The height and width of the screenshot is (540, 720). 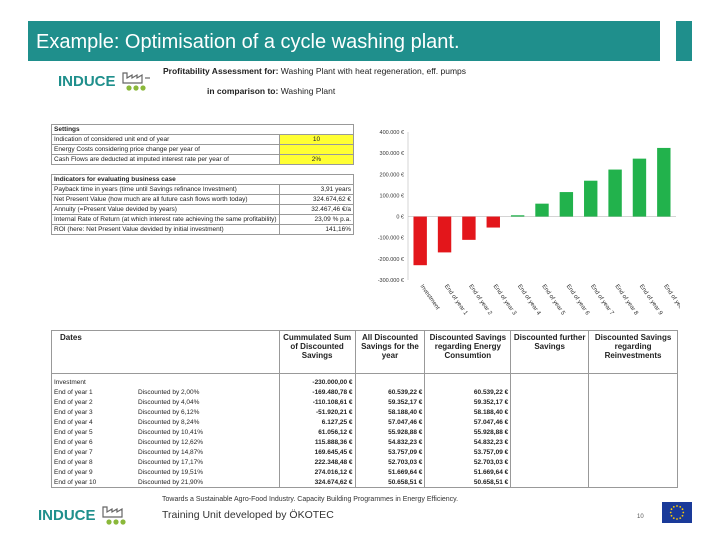 I want to click on date-cell: End of year 6 Discounted by 12,62%, so click(x=165, y=442).